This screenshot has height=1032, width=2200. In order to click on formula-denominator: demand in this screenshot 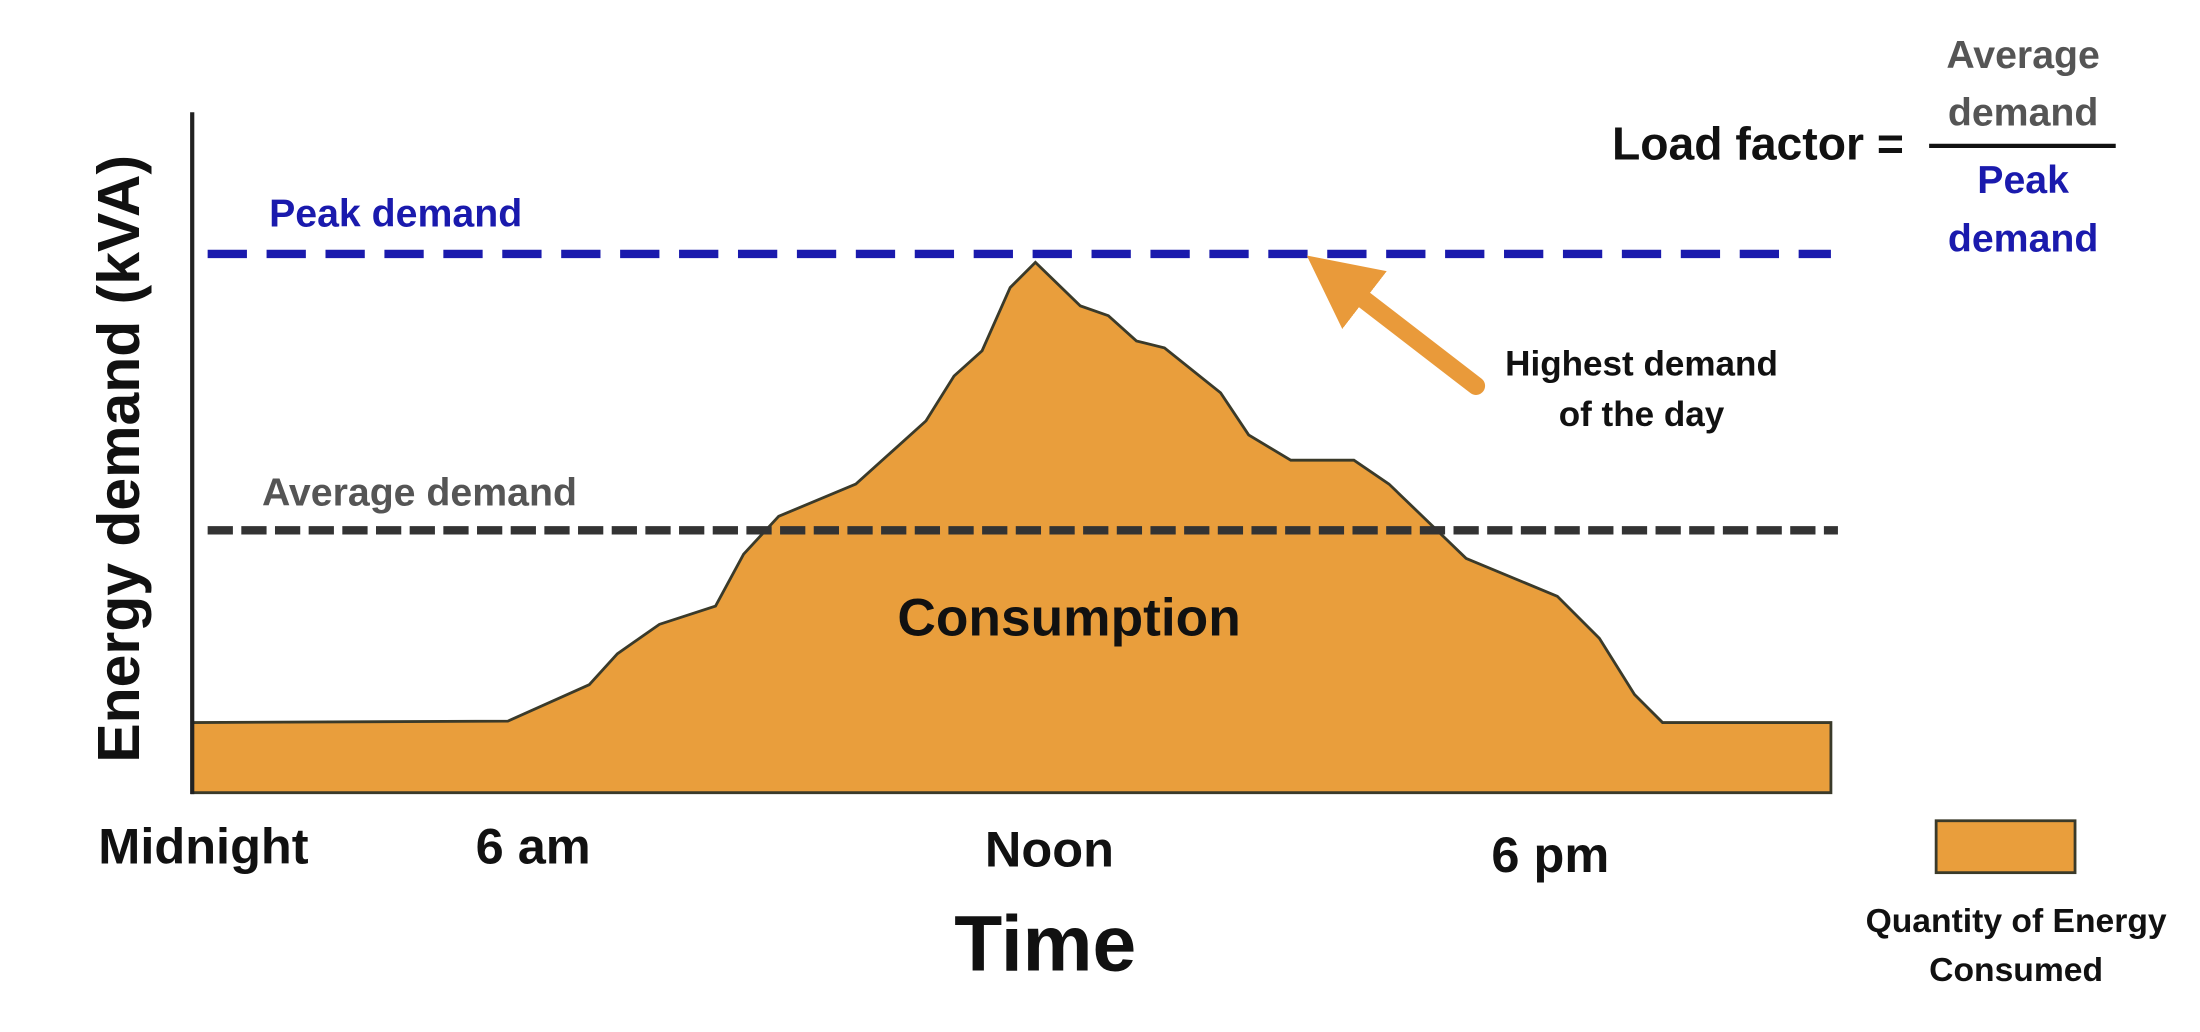, I will do `click(2023, 239)`.